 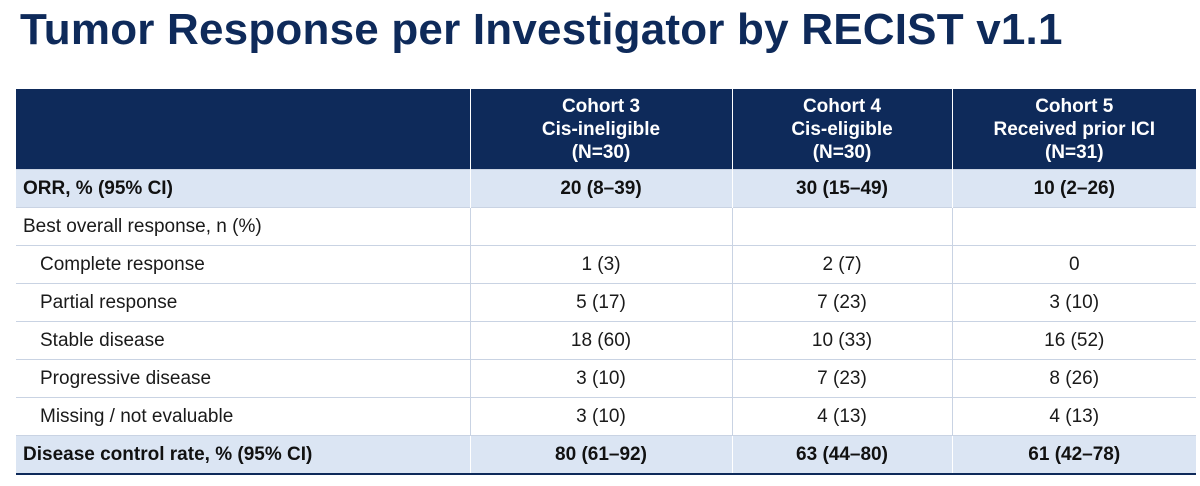 What do you see at coordinates (1073, 264) in the screenshot?
I see `cell-cohort-5: 0` at bounding box center [1073, 264].